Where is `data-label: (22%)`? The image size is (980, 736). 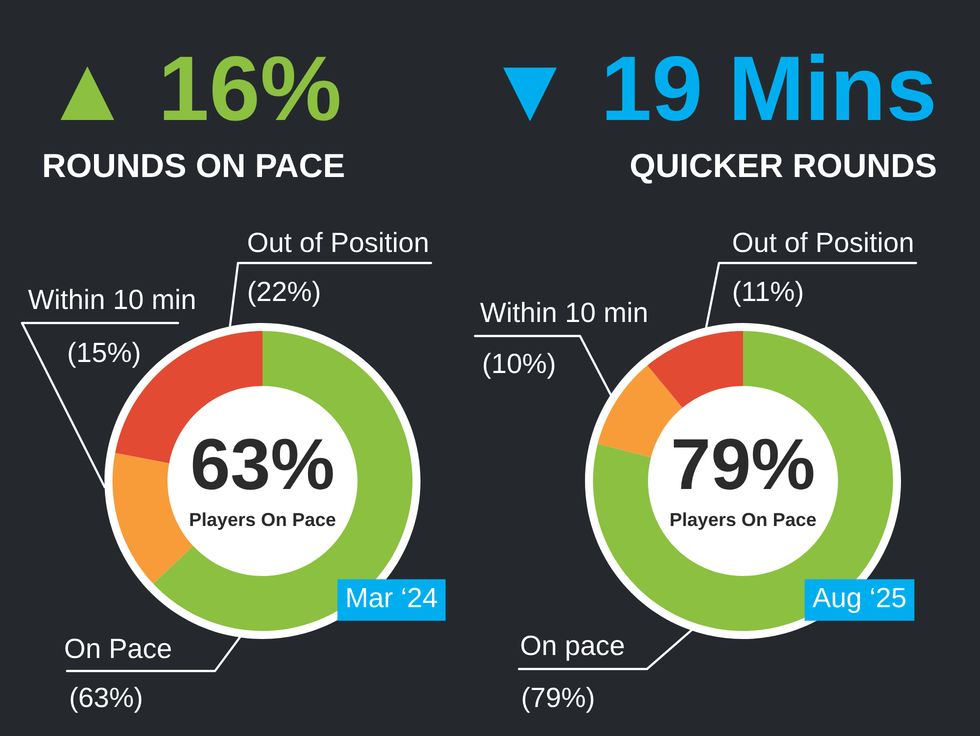 data-label: (22%) is located at coordinates (284, 293).